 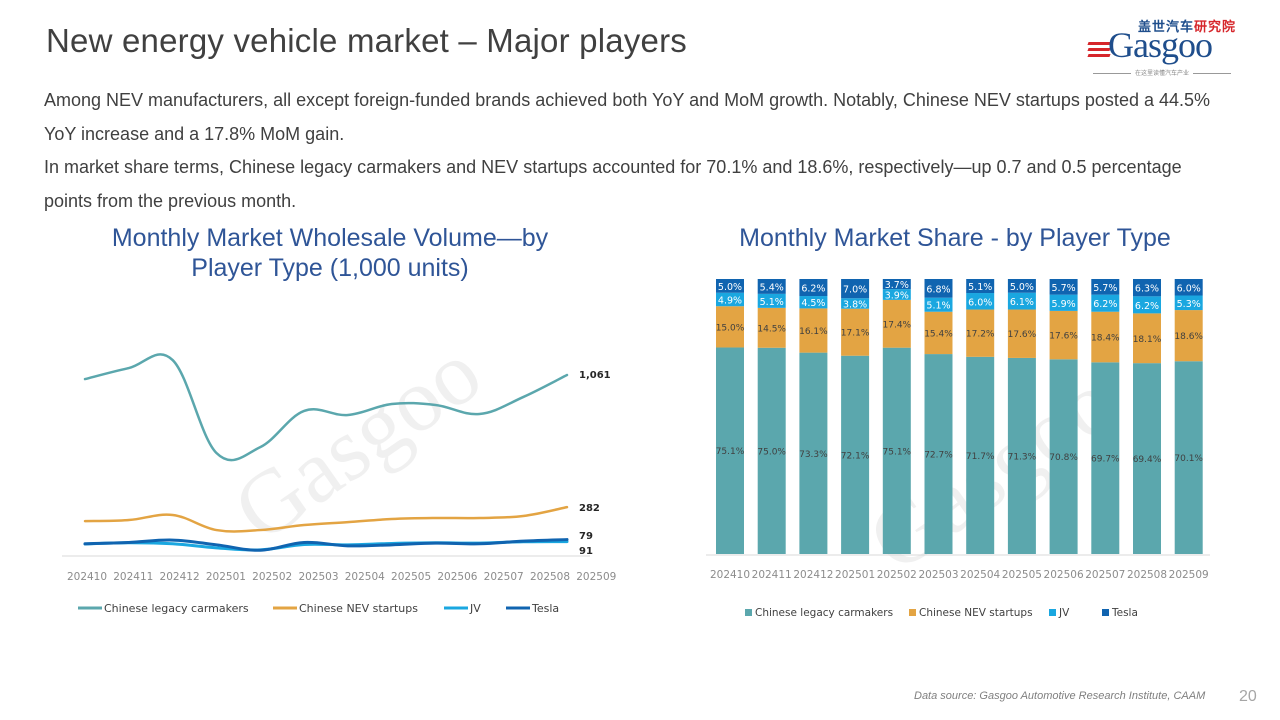 I want to click on bar-stack-202501: 72.1% 17.1% 3.8% 7.0%, so click(x=855, y=416).